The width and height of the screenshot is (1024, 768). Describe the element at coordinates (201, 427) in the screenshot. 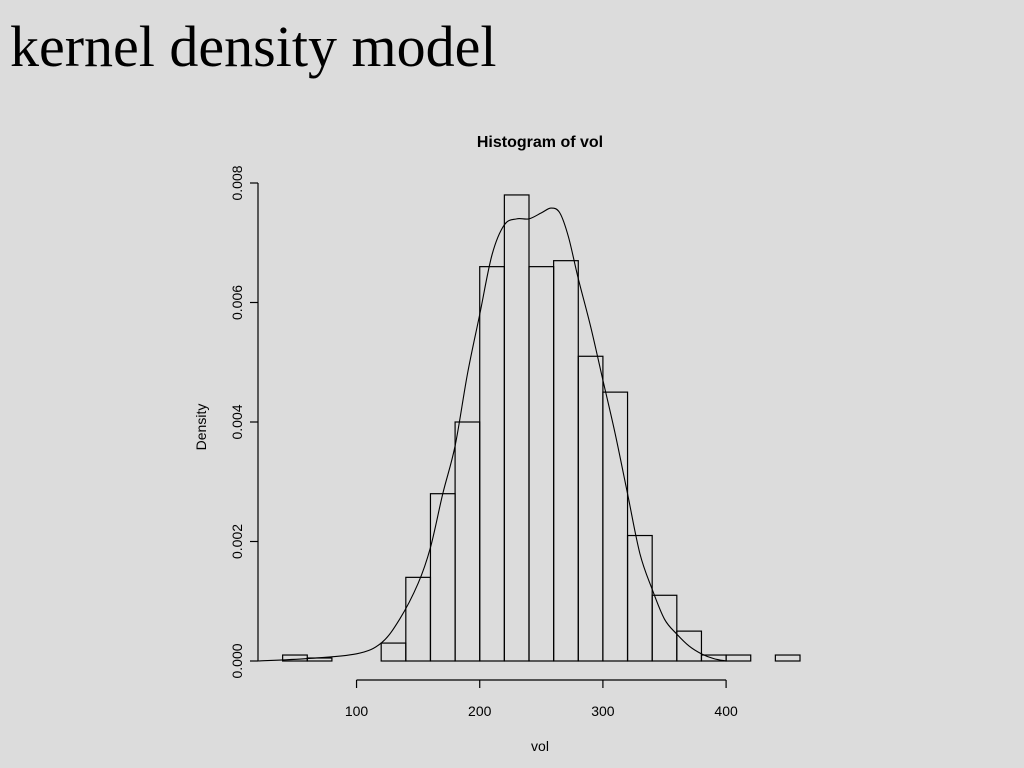

I see `y-axis-label: Density` at that location.